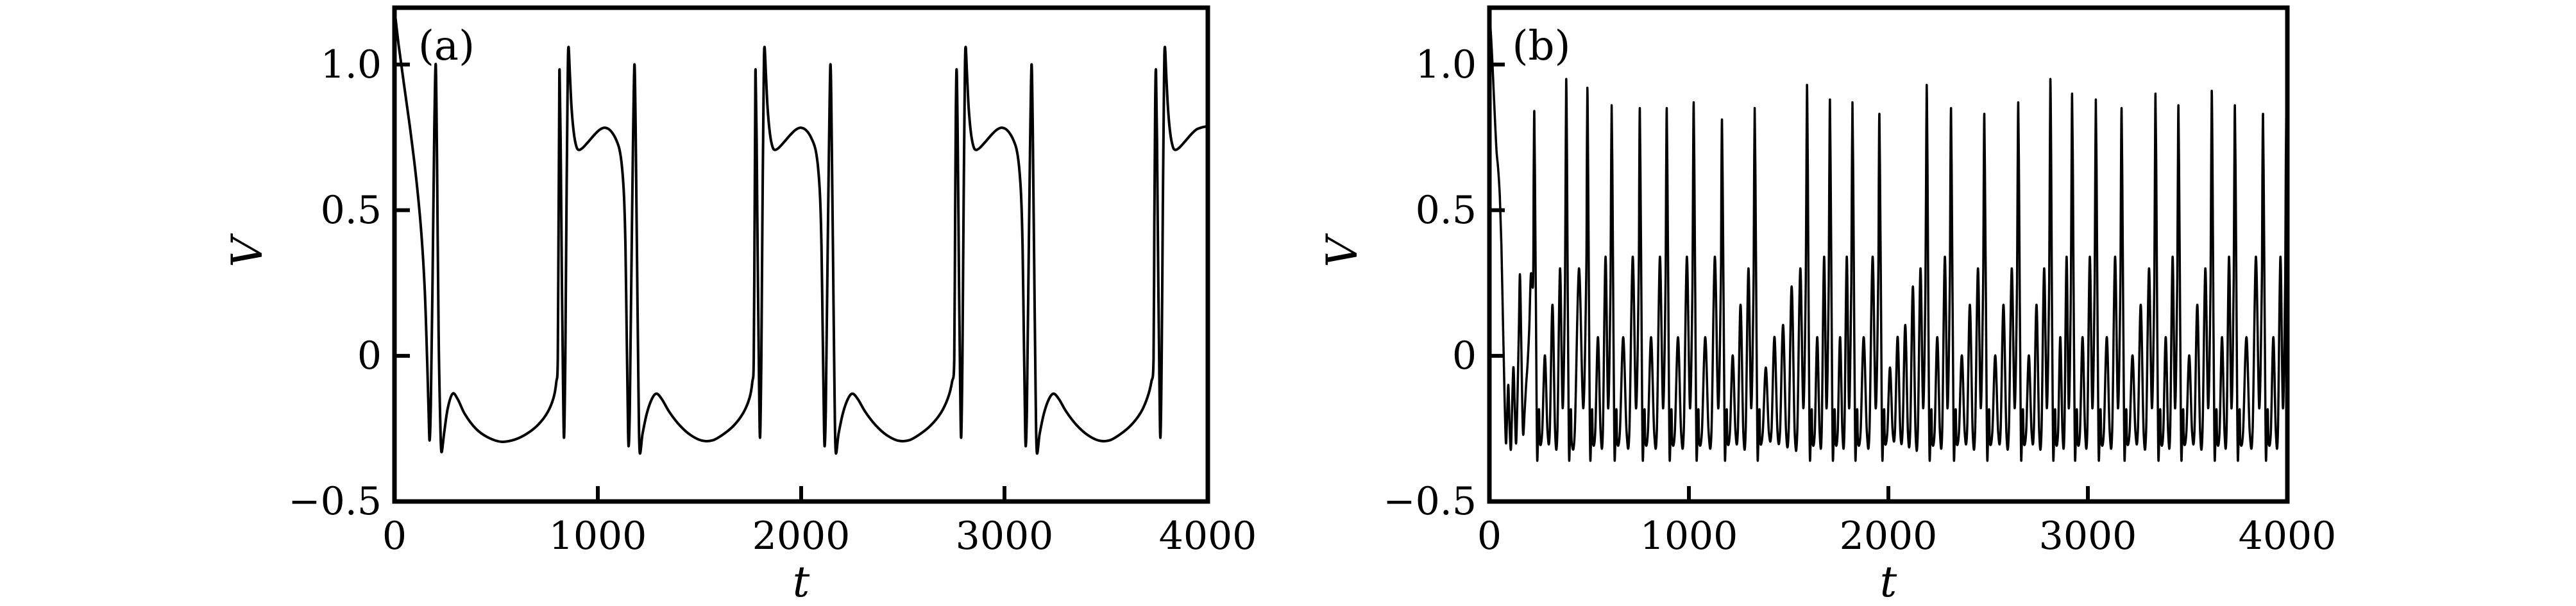  I want to click on x-axis-label-a: t, so click(801, 582).